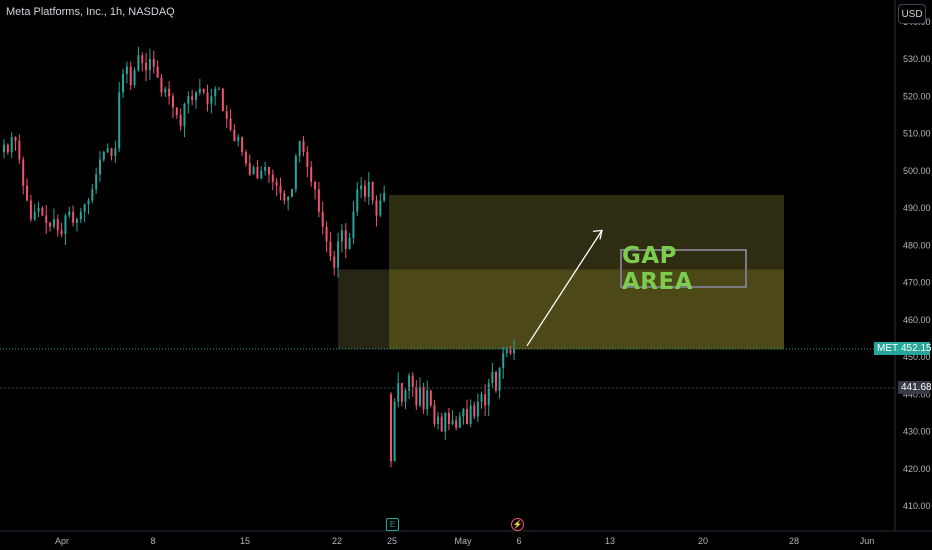 This screenshot has height=550, width=932. I want to click on time-tick-label: 28, so click(794, 541).